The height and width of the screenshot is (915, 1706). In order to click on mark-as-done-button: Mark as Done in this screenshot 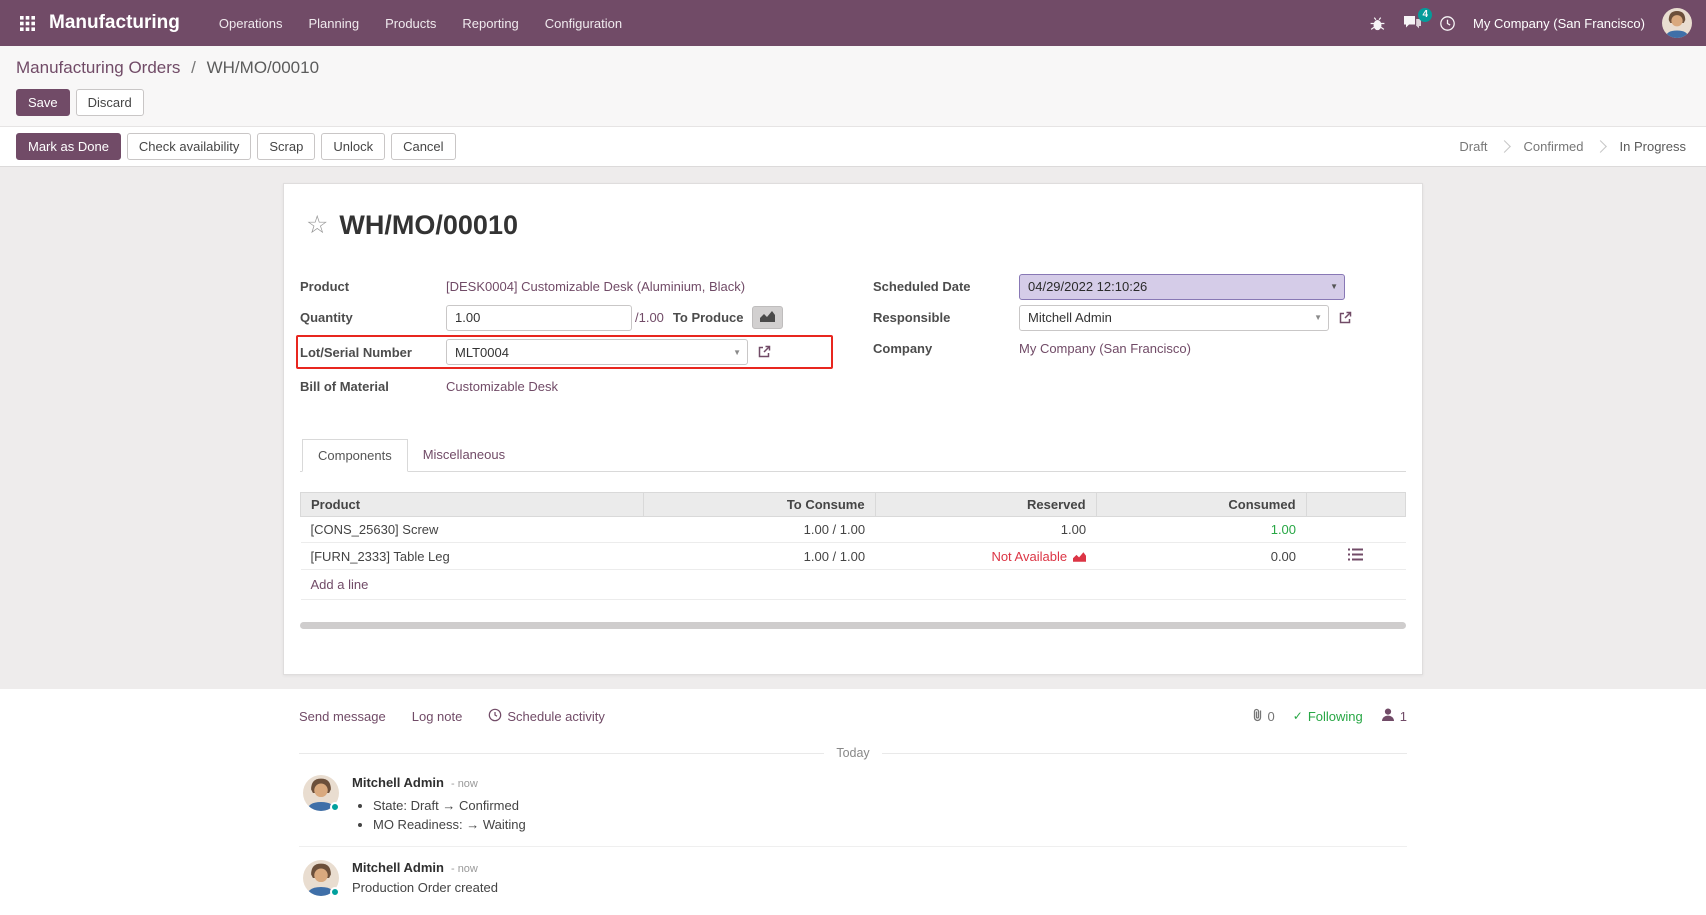, I will do `click(68, 146)`.